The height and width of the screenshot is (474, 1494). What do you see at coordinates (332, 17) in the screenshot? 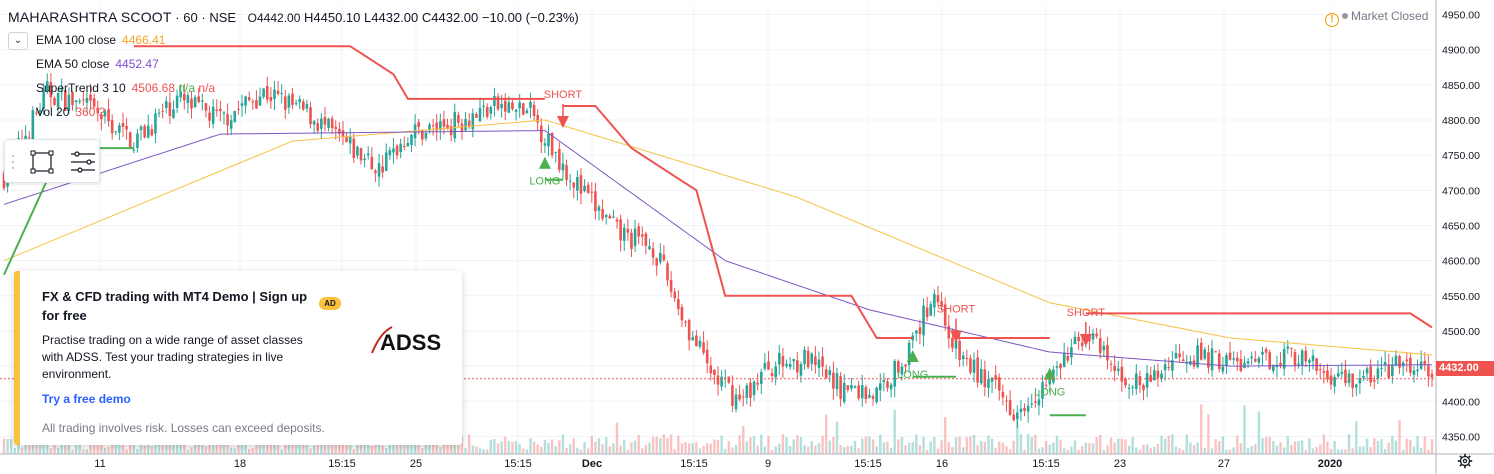
I see `ohlc-high: H4450.10` at bounding box center [332, 17].